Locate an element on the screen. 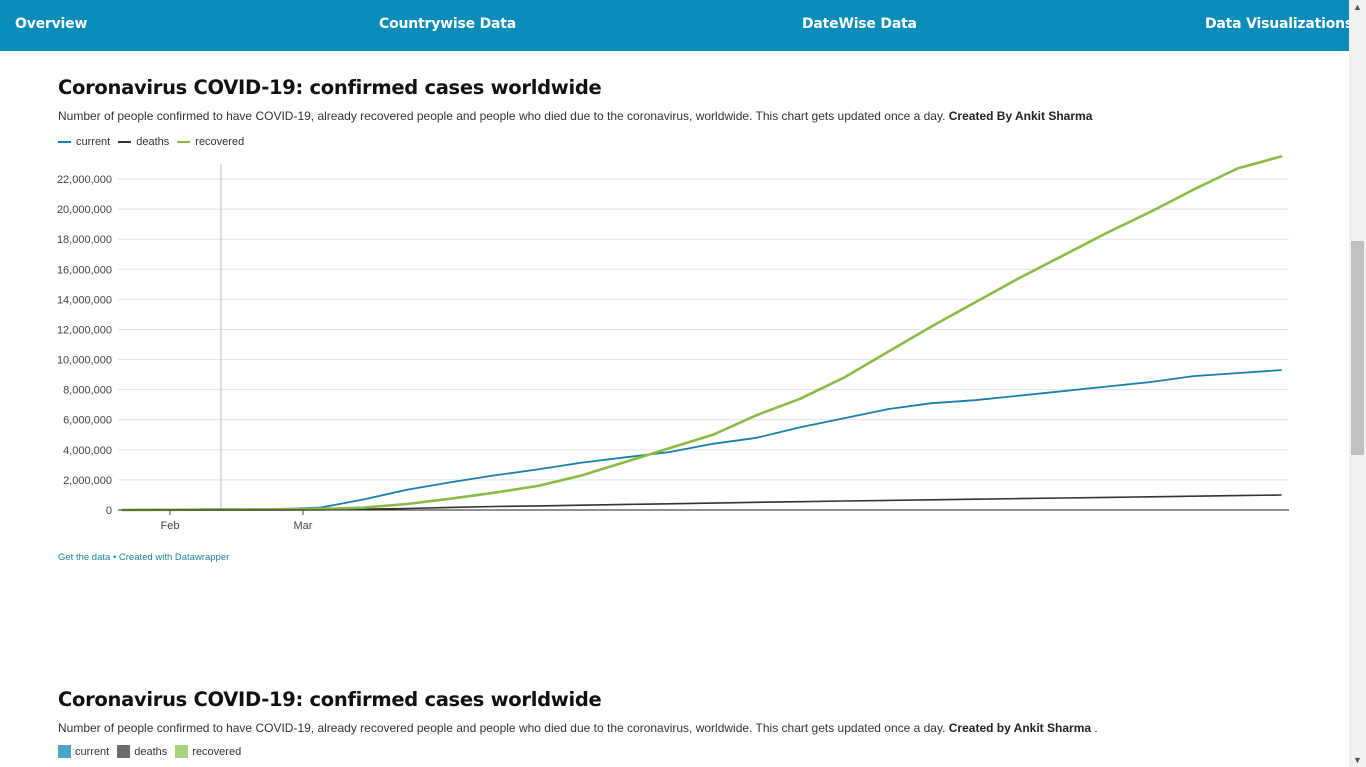 This screenshot has width=1366, height=767. legend-item-recovered: recovered is located at coordinates (210, 142).